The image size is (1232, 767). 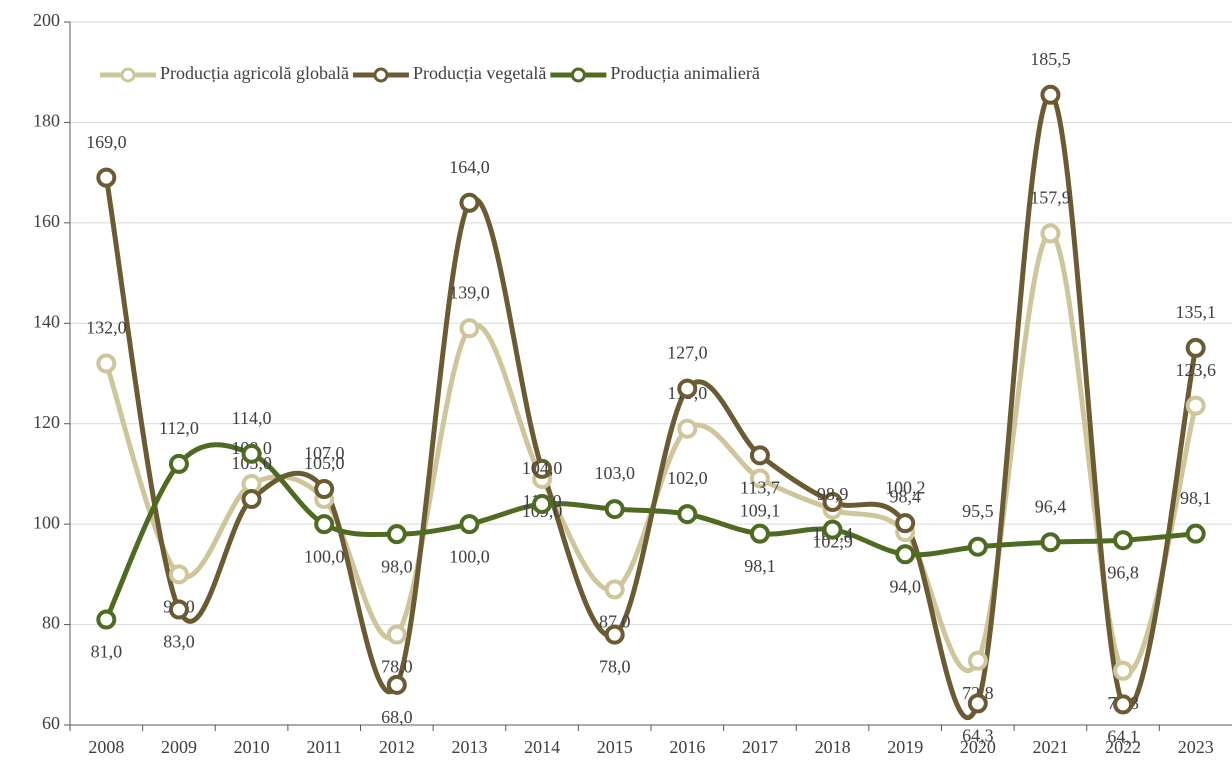 I want to click on data-label: 102,9, so click(x=832, y=542).